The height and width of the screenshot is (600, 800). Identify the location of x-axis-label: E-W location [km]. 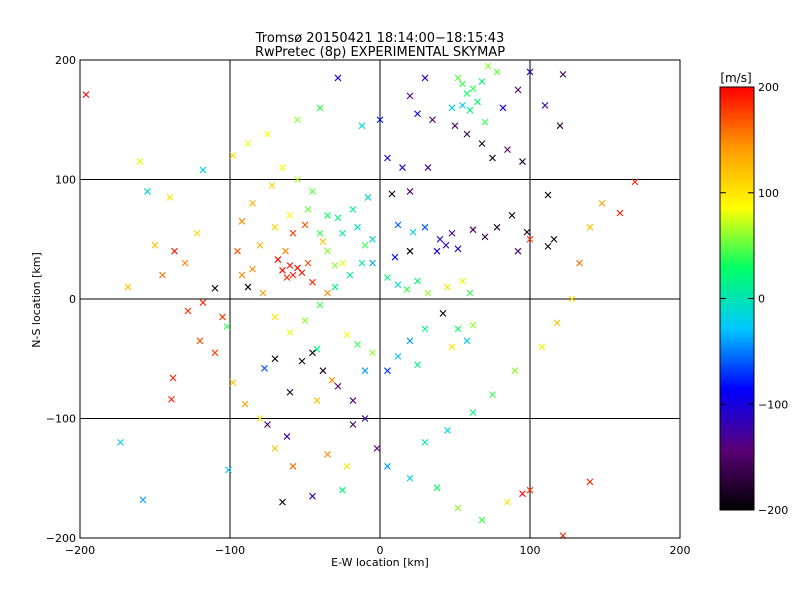
(380, 562).